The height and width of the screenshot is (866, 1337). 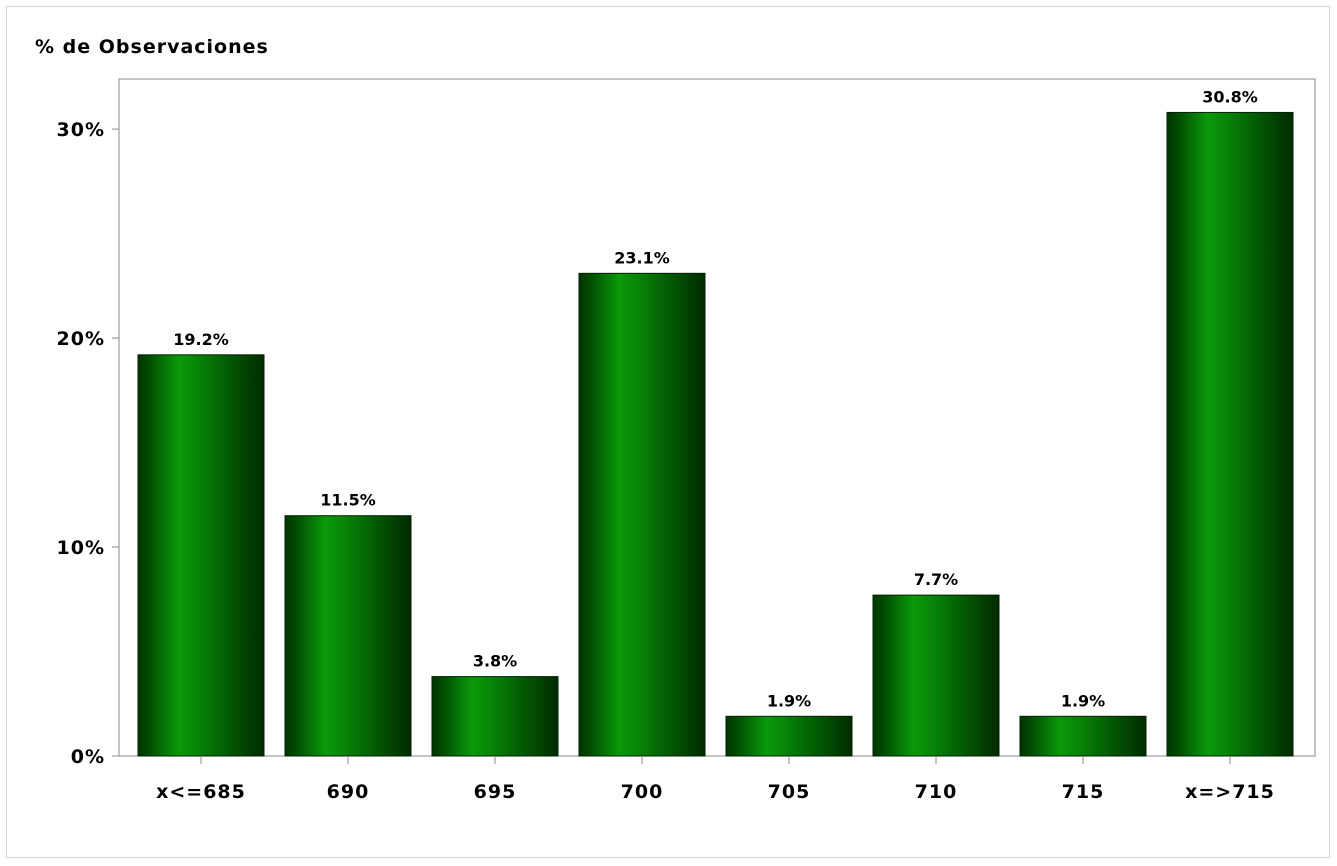 I want to click on x-tick-label: 715, so click(x=1083, y=792).